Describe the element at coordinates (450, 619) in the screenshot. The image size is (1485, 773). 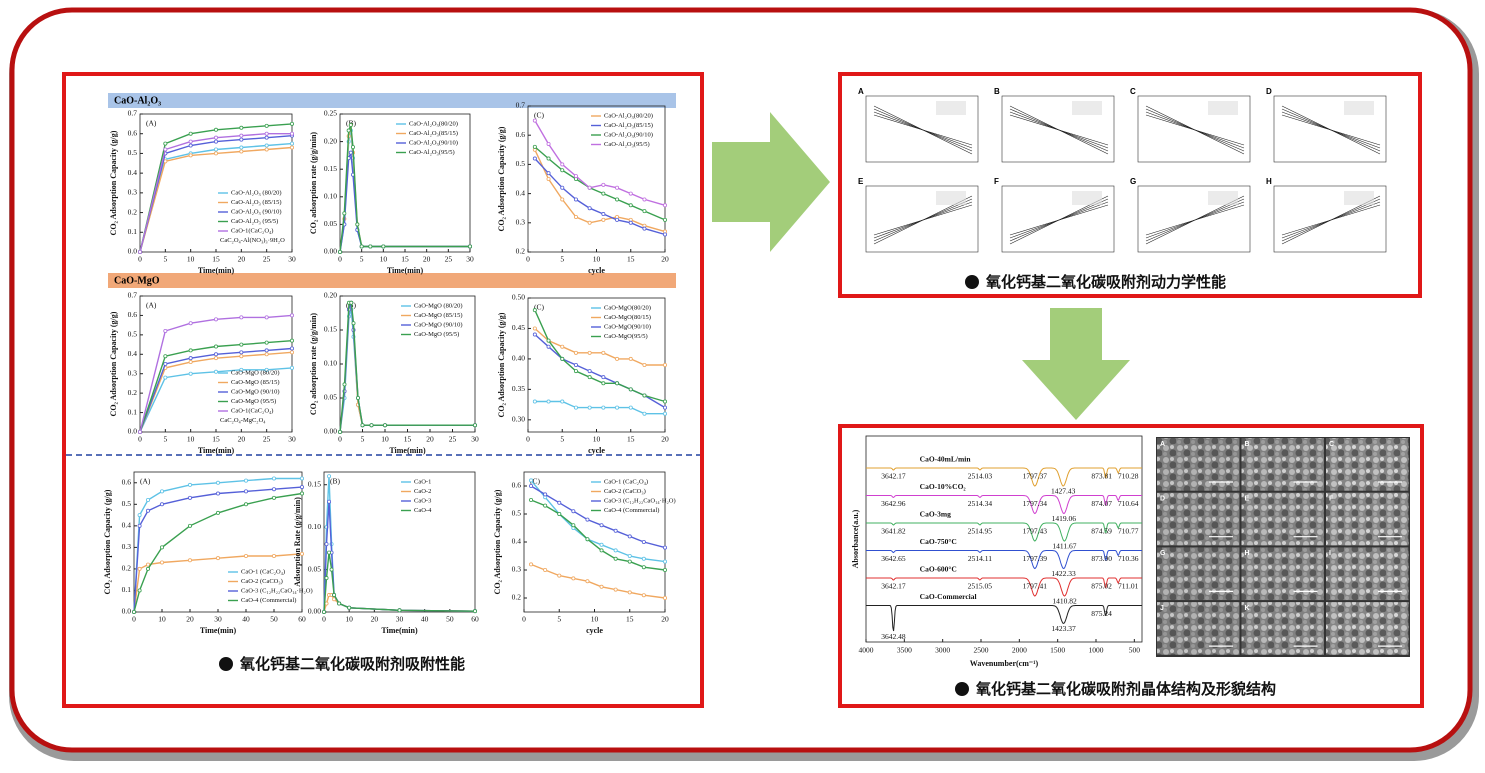
I see `x-tick-label: 50` at that location.